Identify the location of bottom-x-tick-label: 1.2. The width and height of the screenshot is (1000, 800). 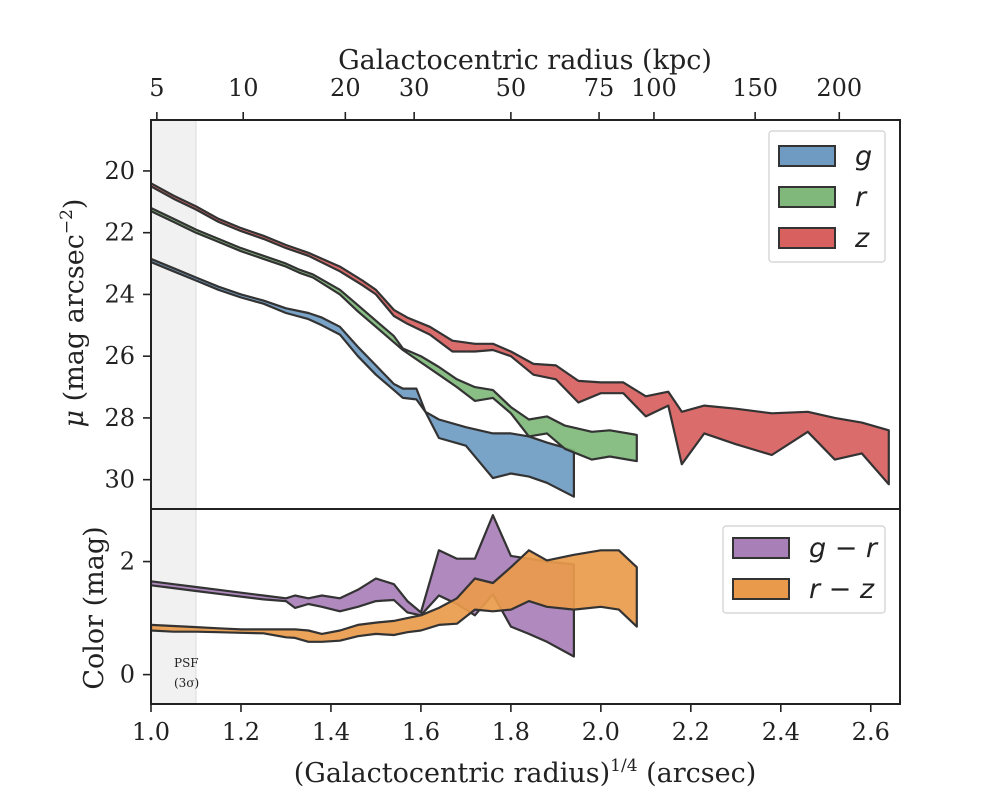
(241, 732).